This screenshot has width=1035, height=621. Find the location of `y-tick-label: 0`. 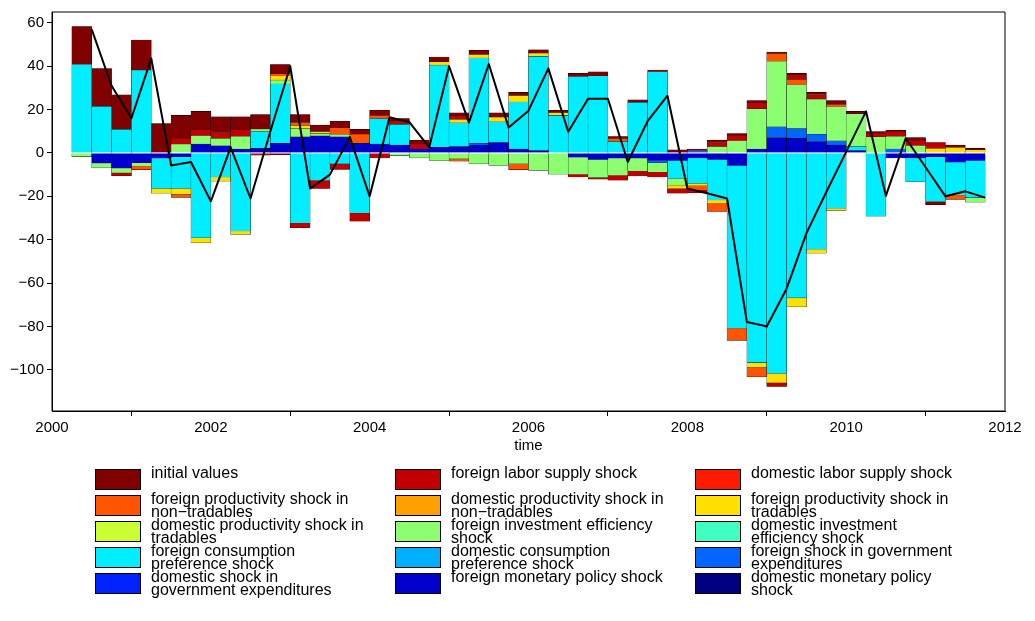

y-tick-label: 0 is located at coordinates (39, 152).